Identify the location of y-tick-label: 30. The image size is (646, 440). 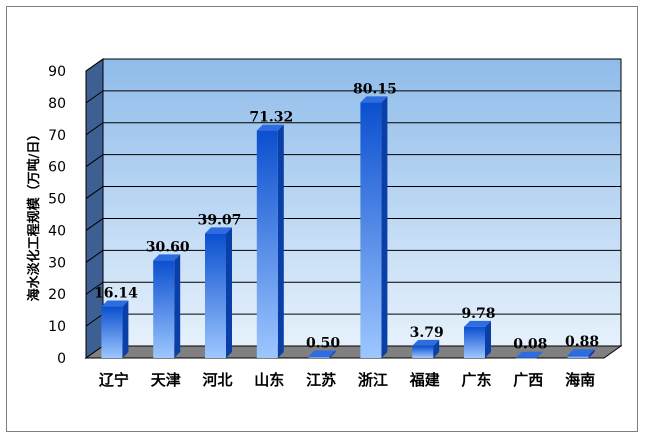
(57, 263).